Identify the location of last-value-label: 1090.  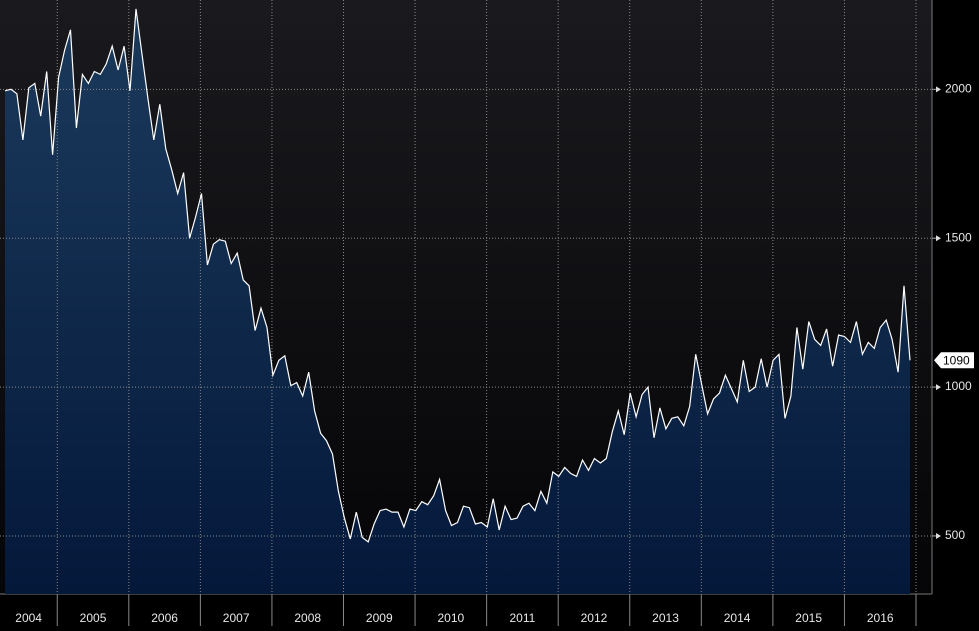
(956, 360).